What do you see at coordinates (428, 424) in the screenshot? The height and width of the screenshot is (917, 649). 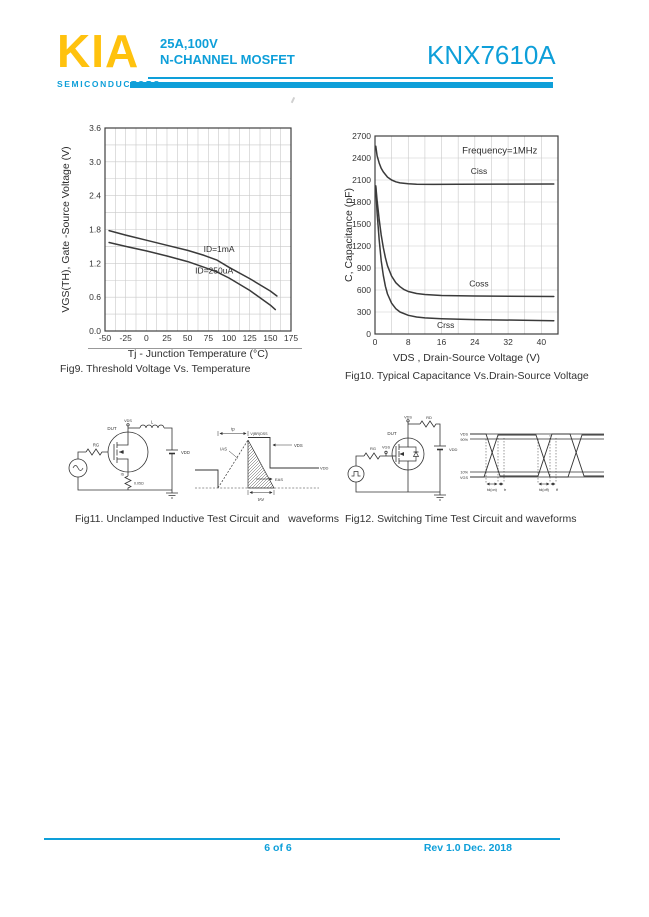 I see `resistor-rd-symbol` at bounding box center [428, 424].